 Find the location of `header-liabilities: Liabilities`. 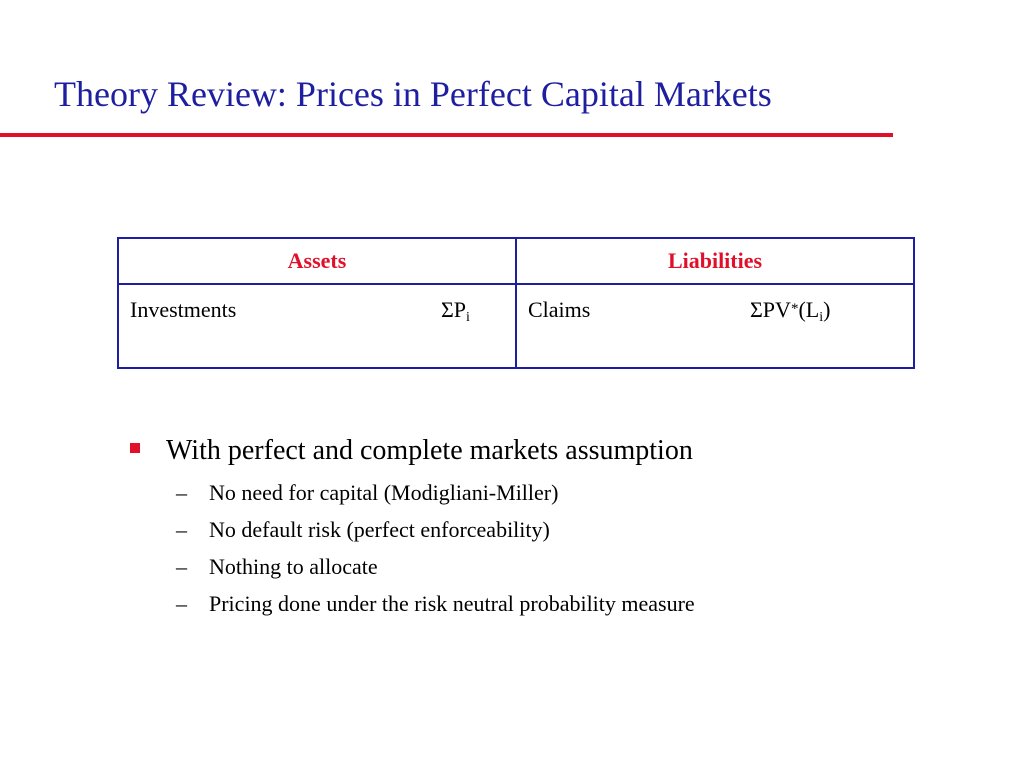

header-liabilities: Liabilities is located at coordinates (715, 261).